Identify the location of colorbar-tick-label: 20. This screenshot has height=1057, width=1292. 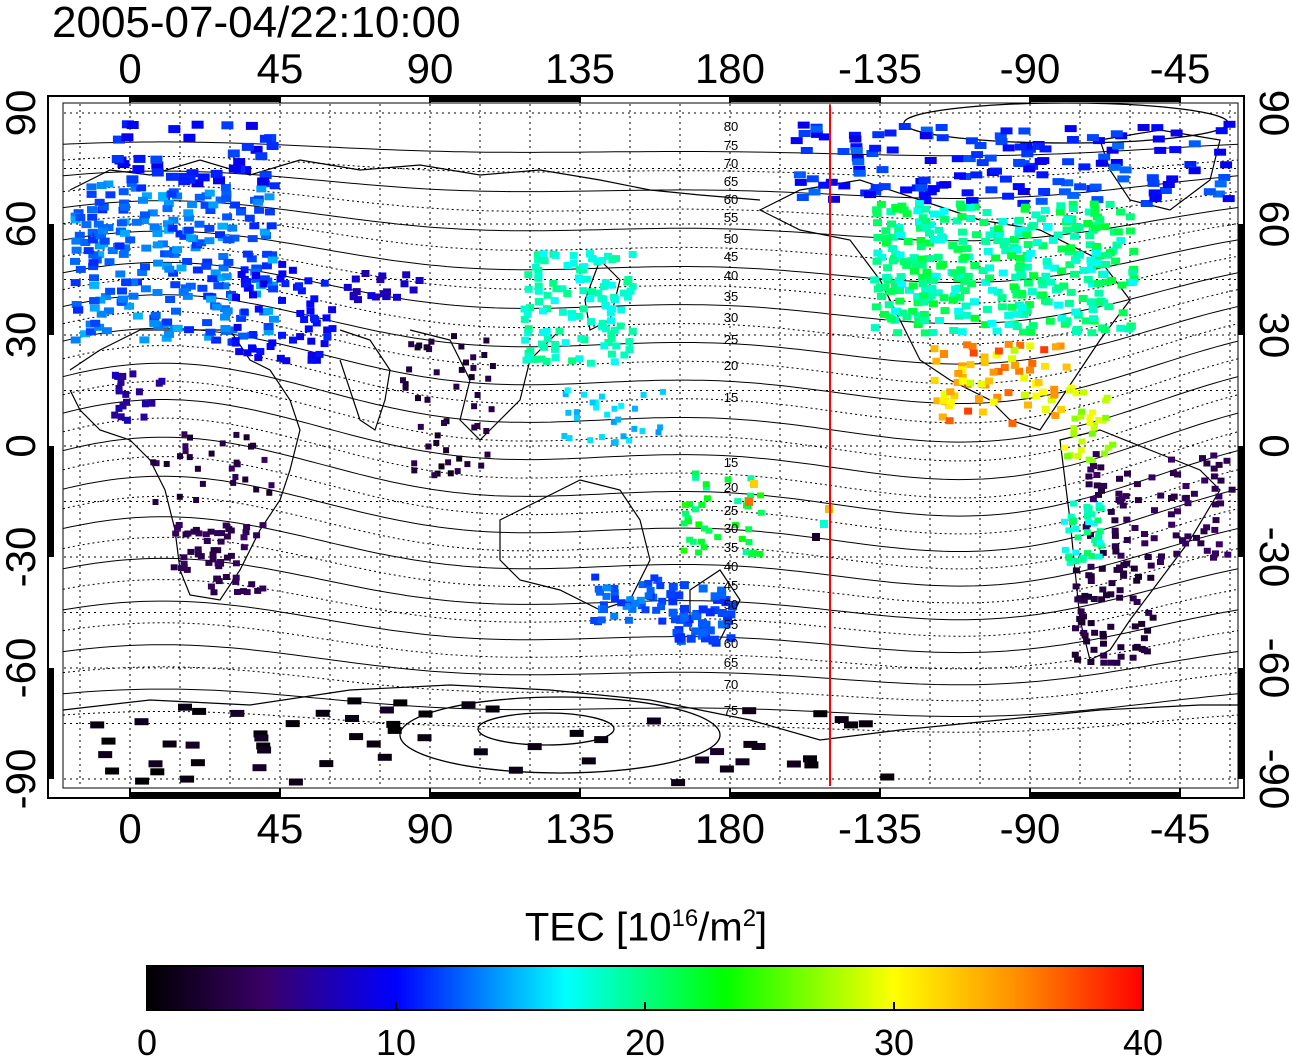
(645, 1039).